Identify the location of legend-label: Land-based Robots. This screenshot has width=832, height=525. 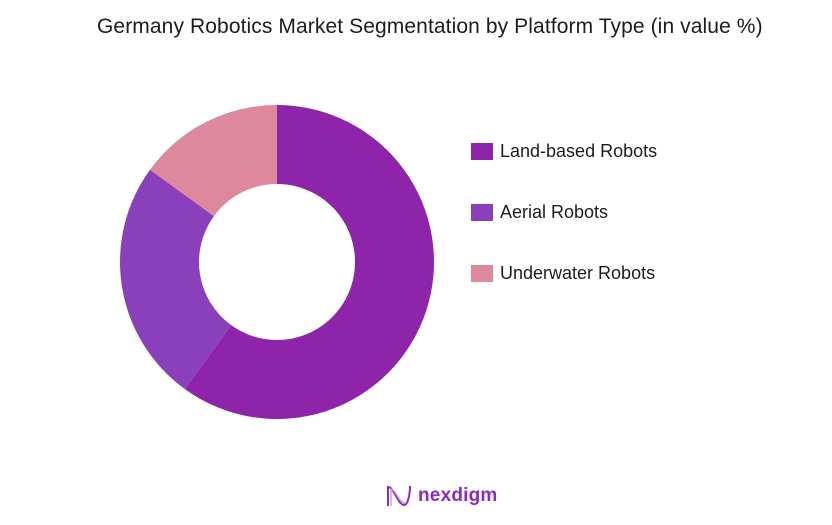
(579, 150).